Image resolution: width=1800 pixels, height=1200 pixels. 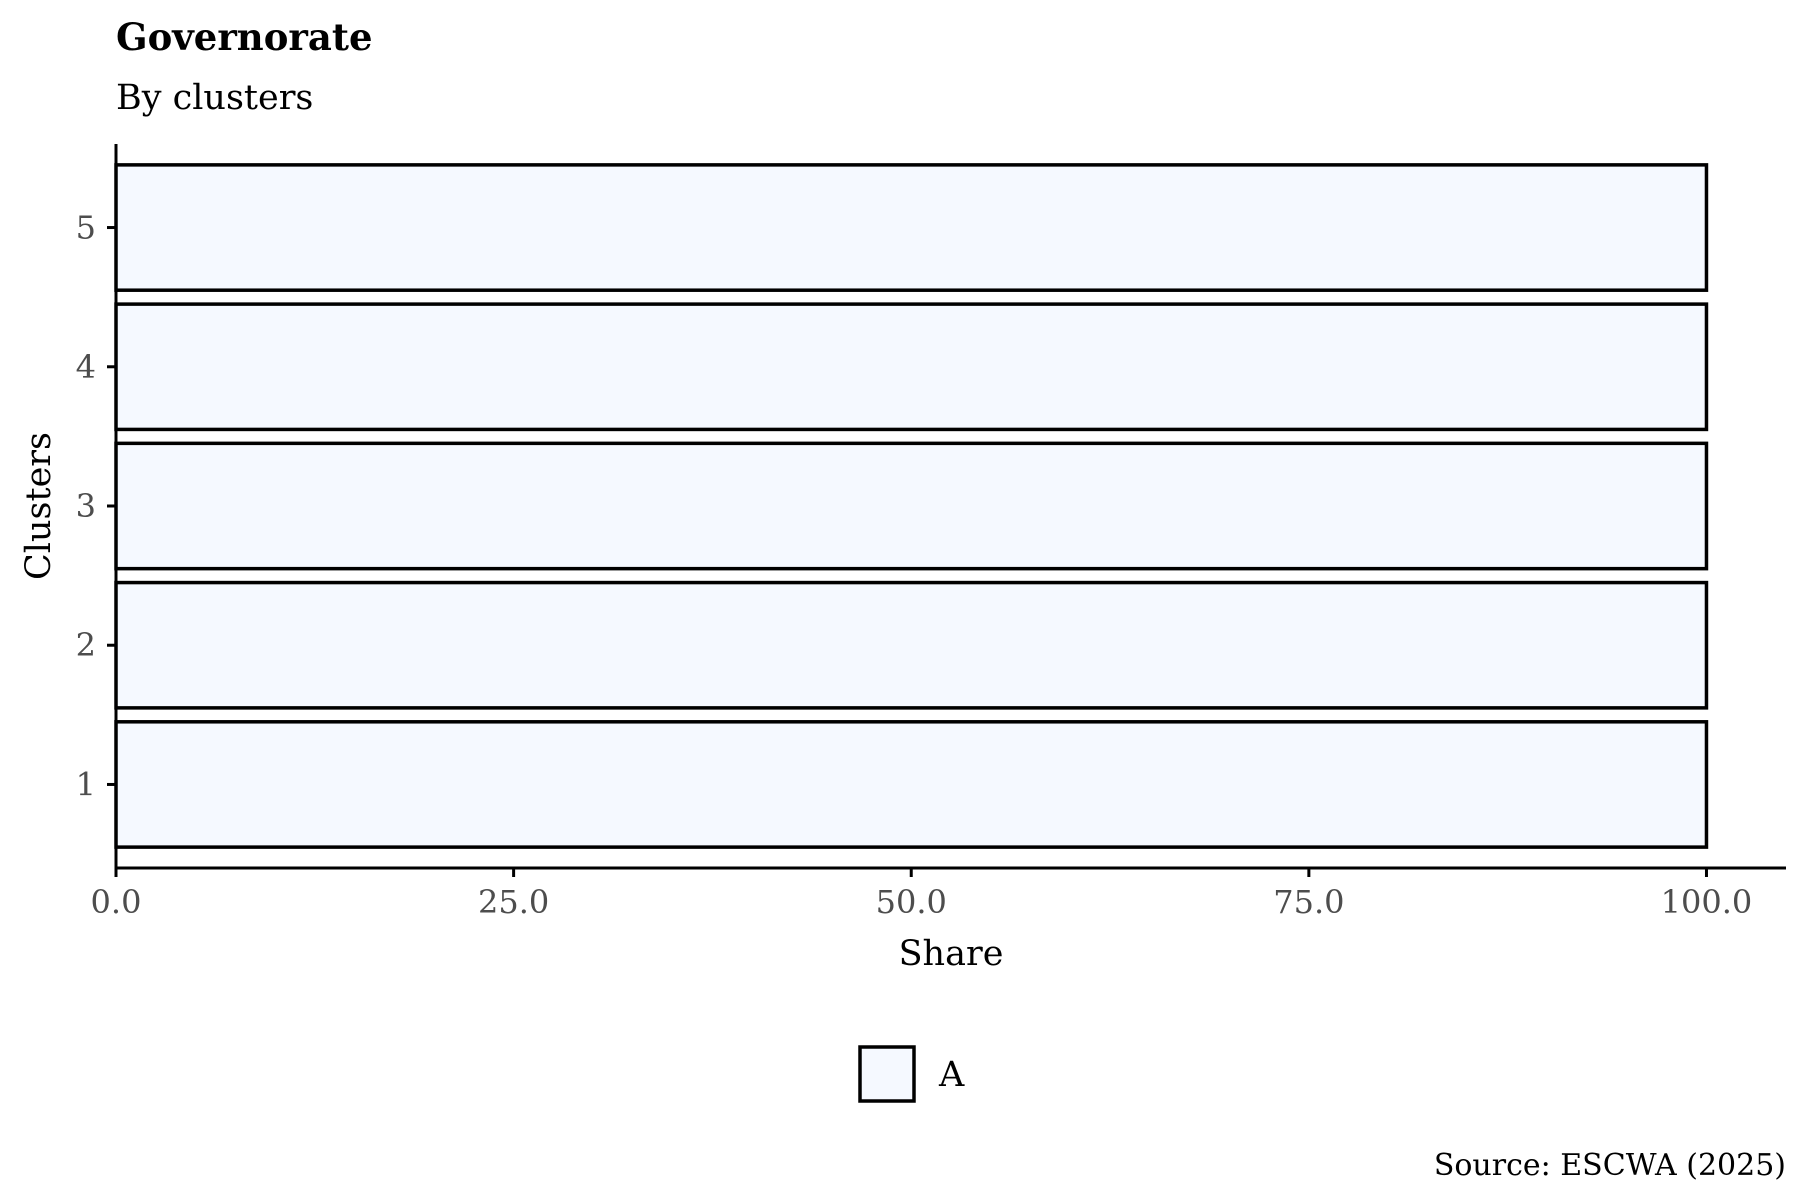 I want to click on x-ticks: 0.0 25.0 50.0 75.0 100.0, so click(x=922, y=894).